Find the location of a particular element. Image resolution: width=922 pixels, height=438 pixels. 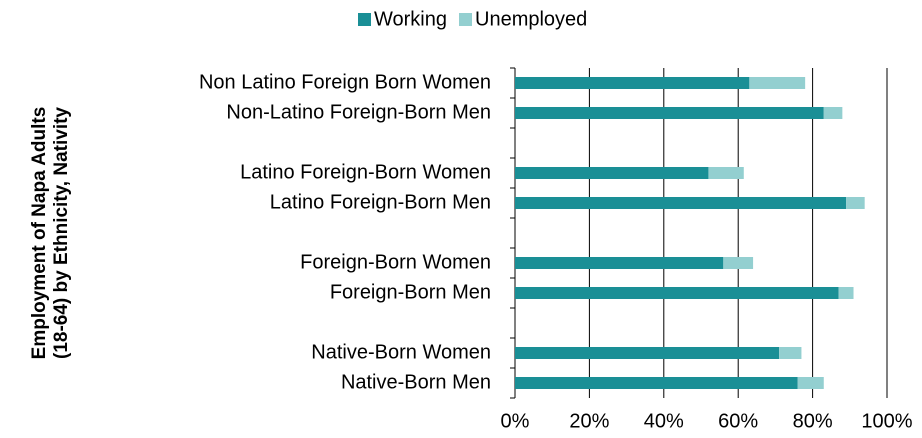

legend-label: Working is located at coordinates (410, 19).